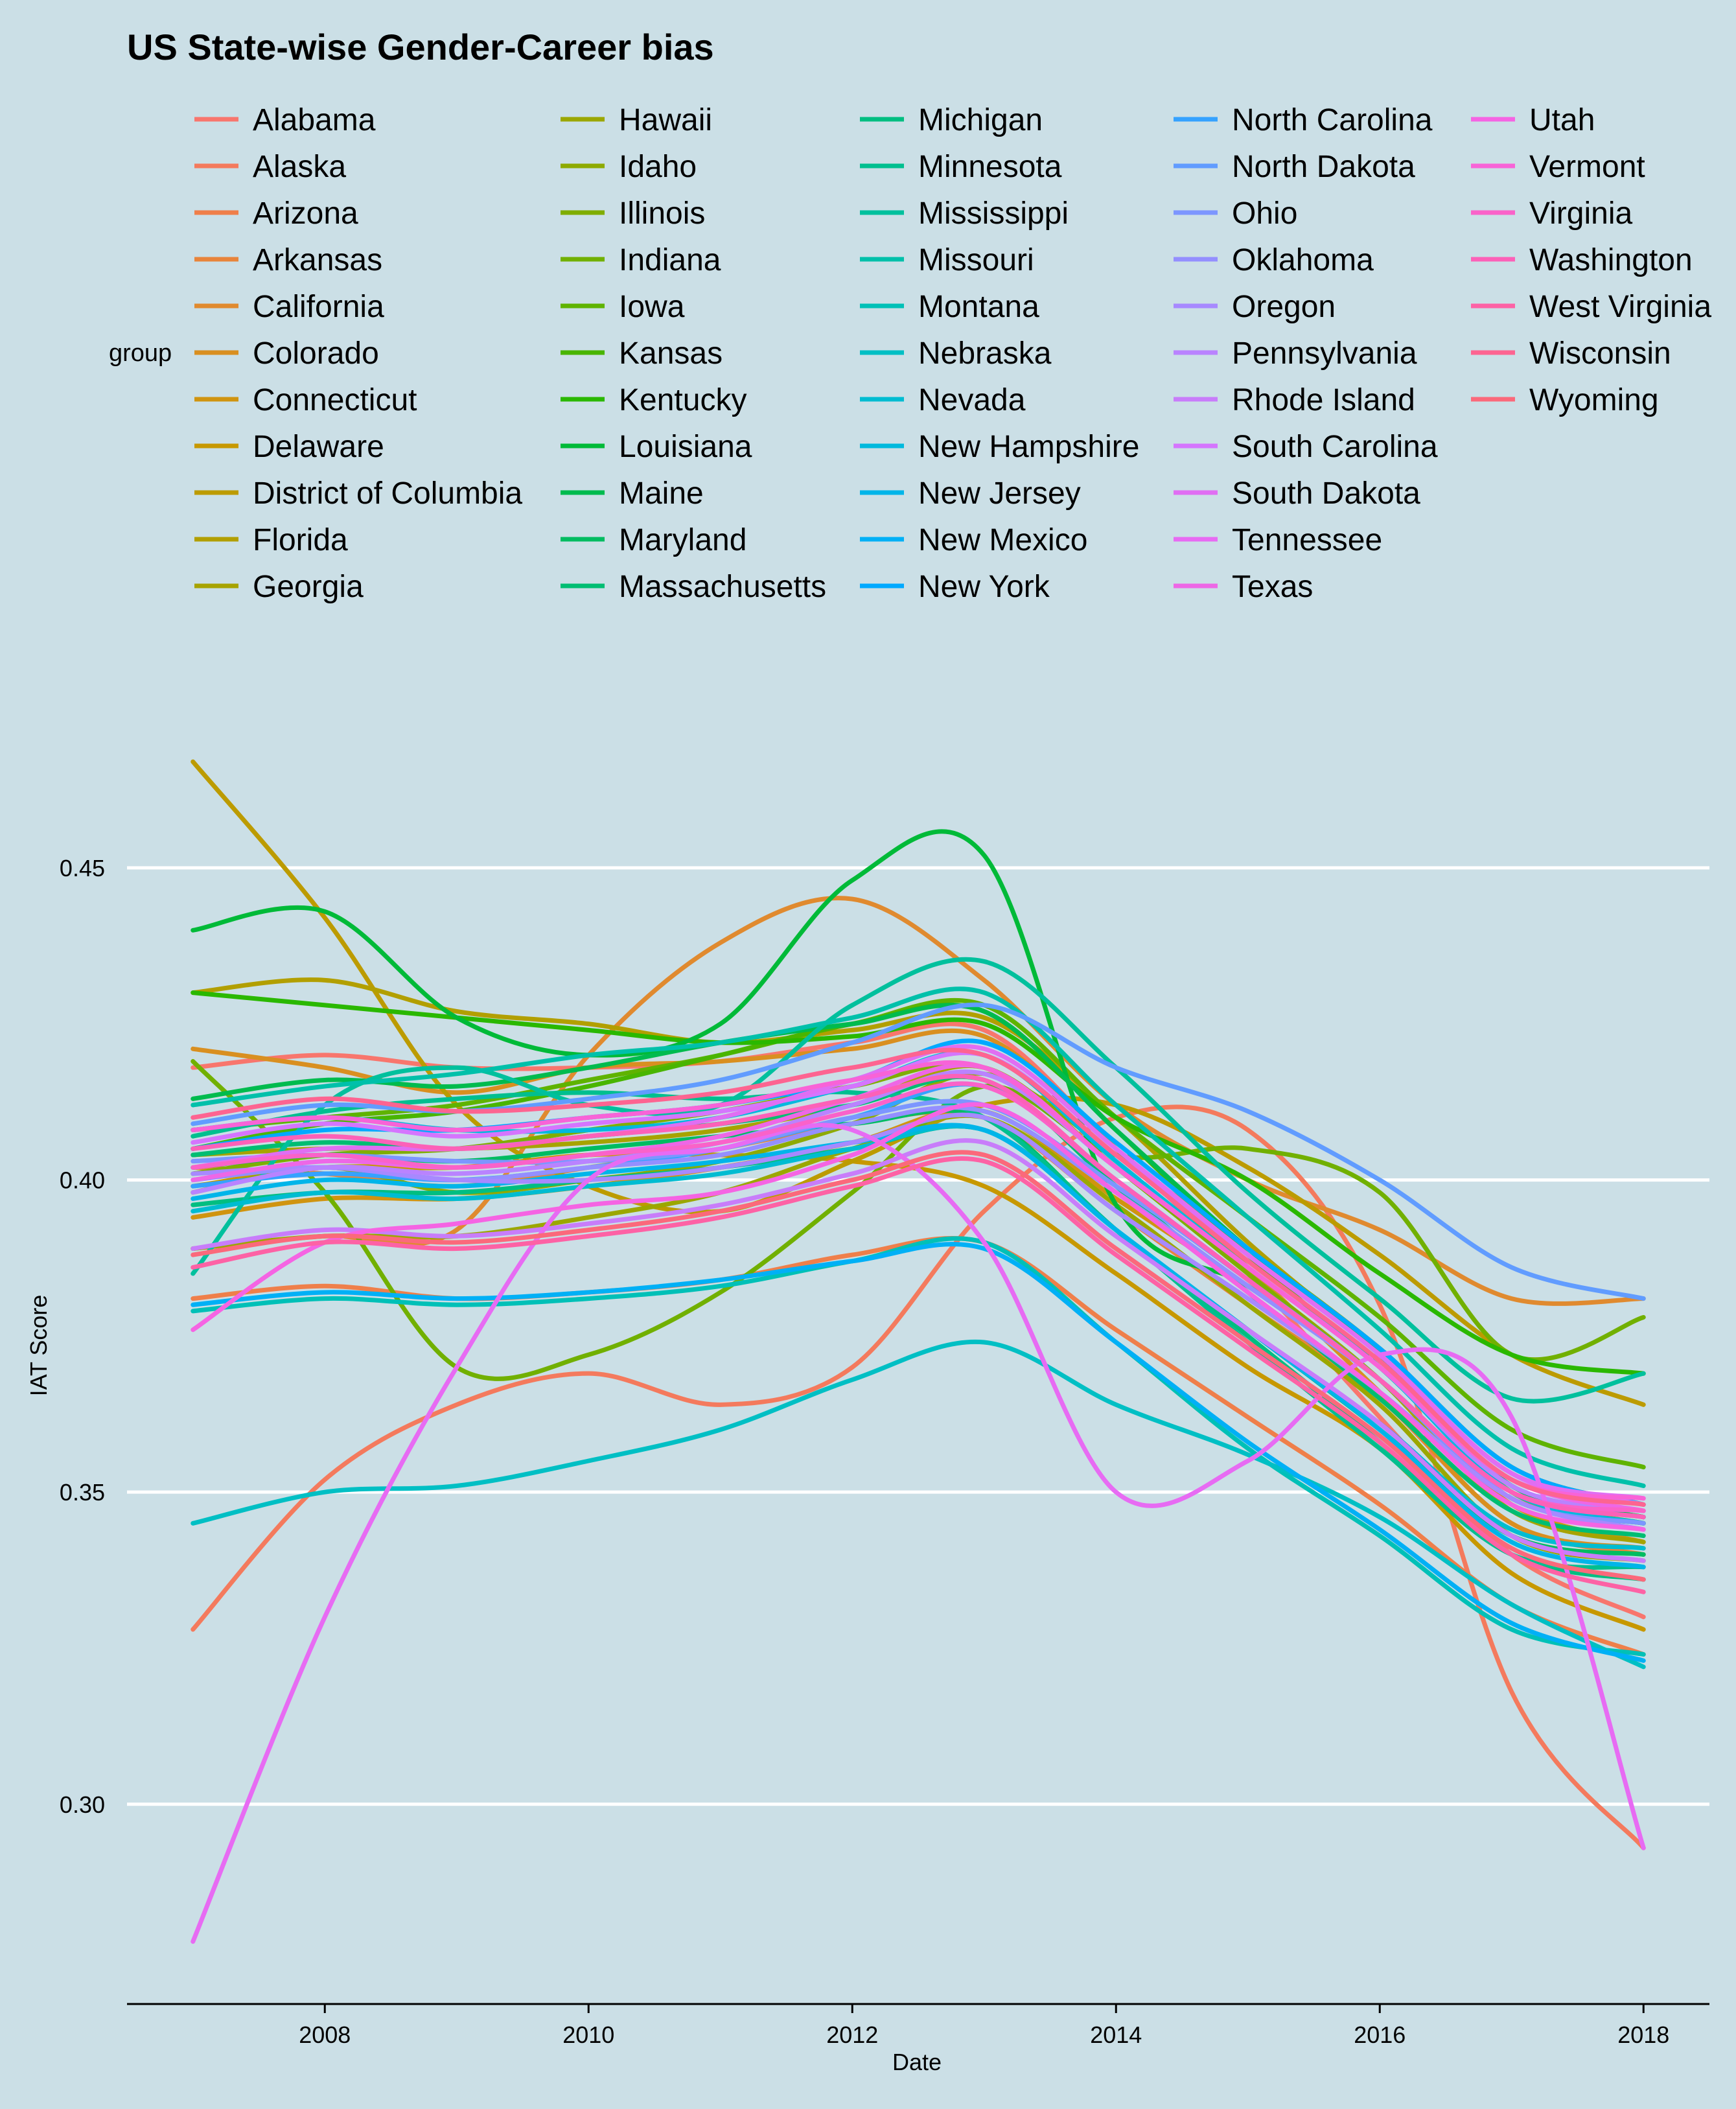  What do you see at coordinates (317, 260) in the screenshot?
I see `legend-label: Arkansas` at bounding box center [317, 260].